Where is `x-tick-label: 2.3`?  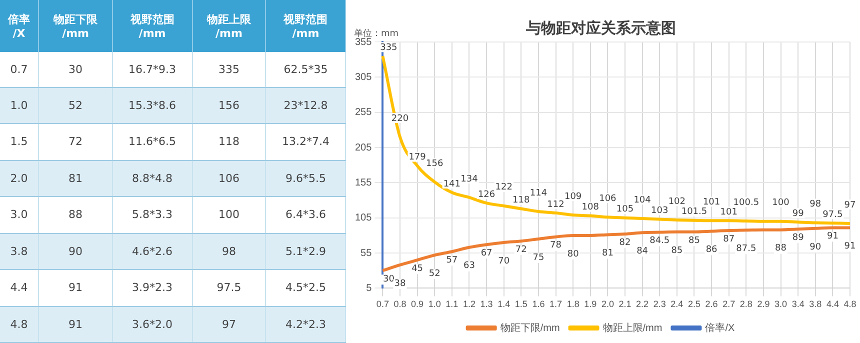 x-tick-label: 2.3 is located at coordinates (659, 304).